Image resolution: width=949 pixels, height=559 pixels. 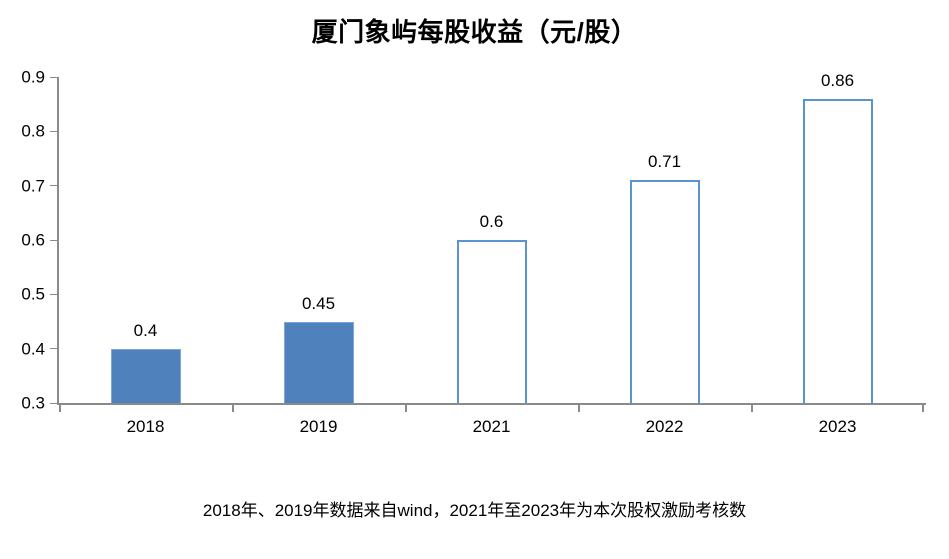 What do you see at coordinates (53, 131) in the screenshot?
I see `y-axis-tick-0.8` at bounding box center [53, 131].